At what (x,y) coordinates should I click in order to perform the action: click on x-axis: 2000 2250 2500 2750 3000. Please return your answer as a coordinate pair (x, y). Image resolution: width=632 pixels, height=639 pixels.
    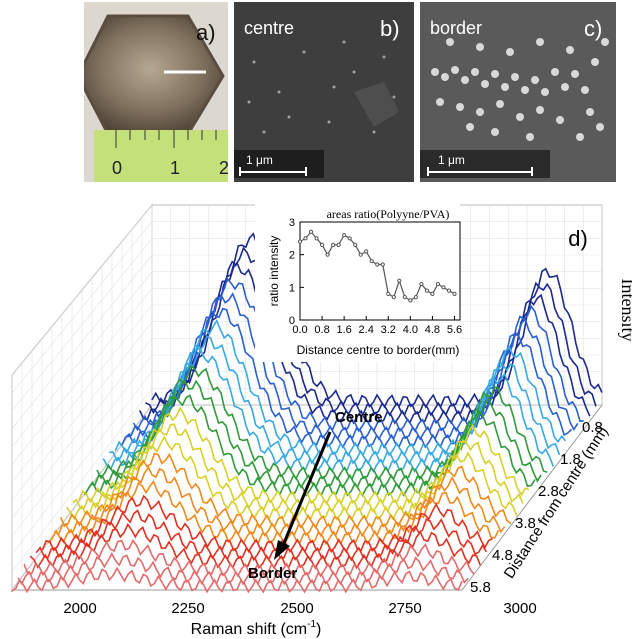
    Looking at the image, I should click on (299, 608).